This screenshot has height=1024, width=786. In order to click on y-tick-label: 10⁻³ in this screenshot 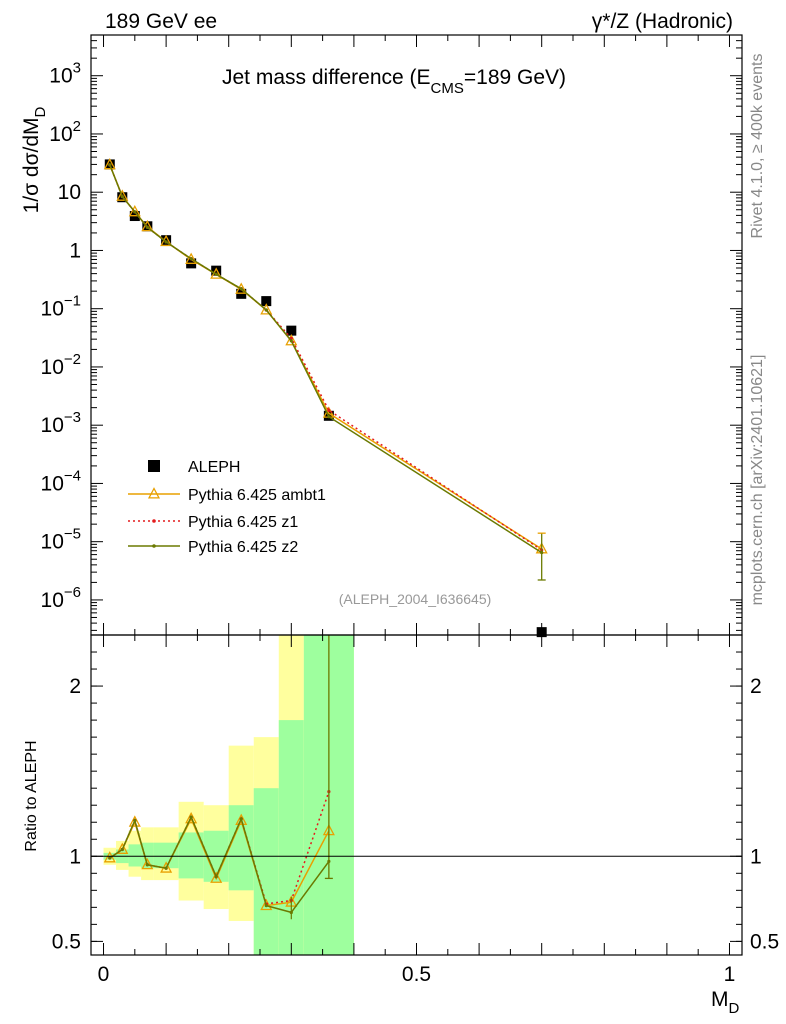, I will do `click(61, 423)`.